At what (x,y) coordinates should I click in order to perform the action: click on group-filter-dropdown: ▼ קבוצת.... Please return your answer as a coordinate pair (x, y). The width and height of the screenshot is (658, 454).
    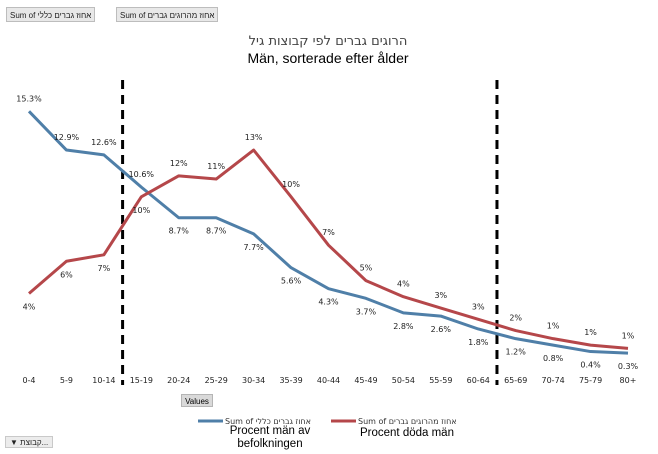
    Looking at the image, I should click on (29, 442).